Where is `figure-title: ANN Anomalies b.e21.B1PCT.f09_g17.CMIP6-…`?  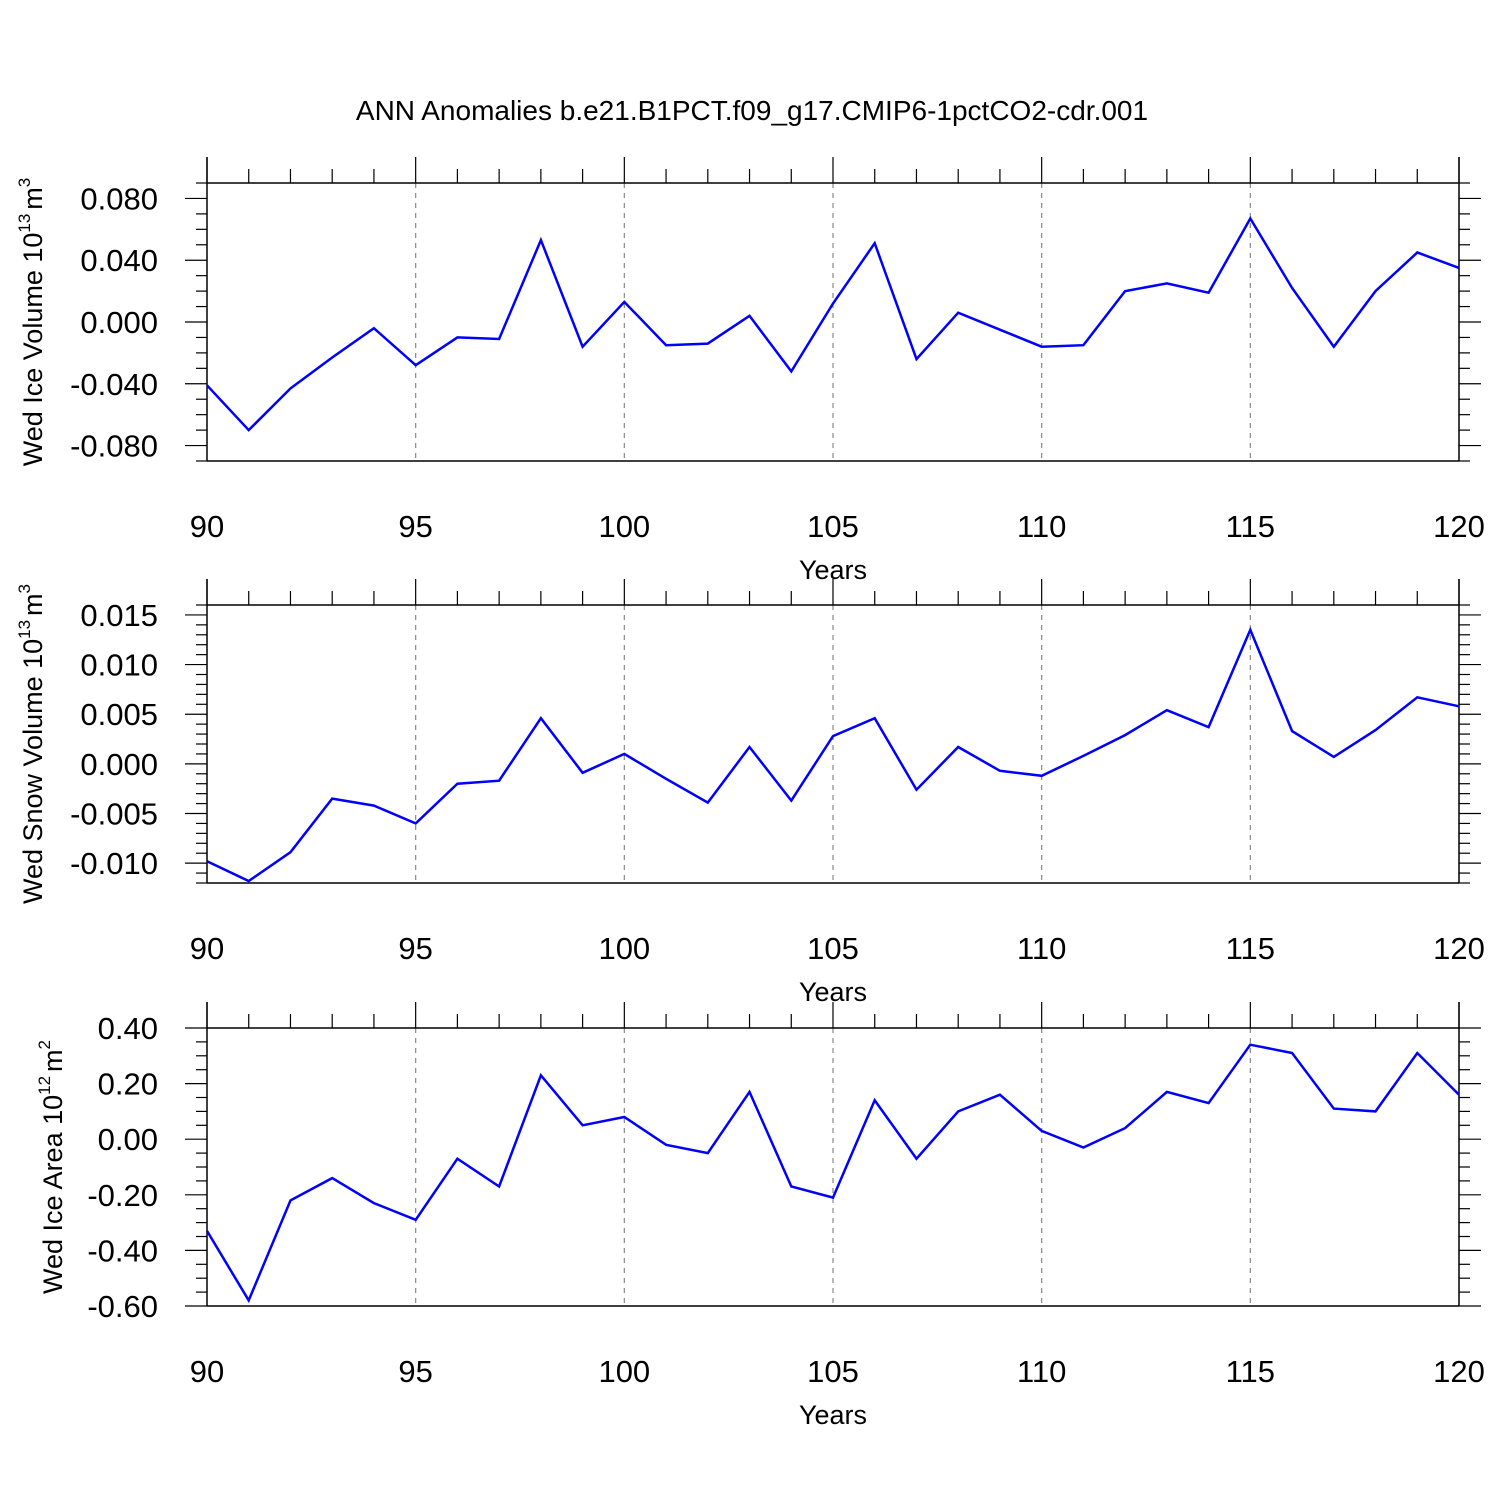 figure-title: ANN Anomalies b.e21.B1PCT.f09_g17.CMIP6-… is located at coordinates (752, 110).